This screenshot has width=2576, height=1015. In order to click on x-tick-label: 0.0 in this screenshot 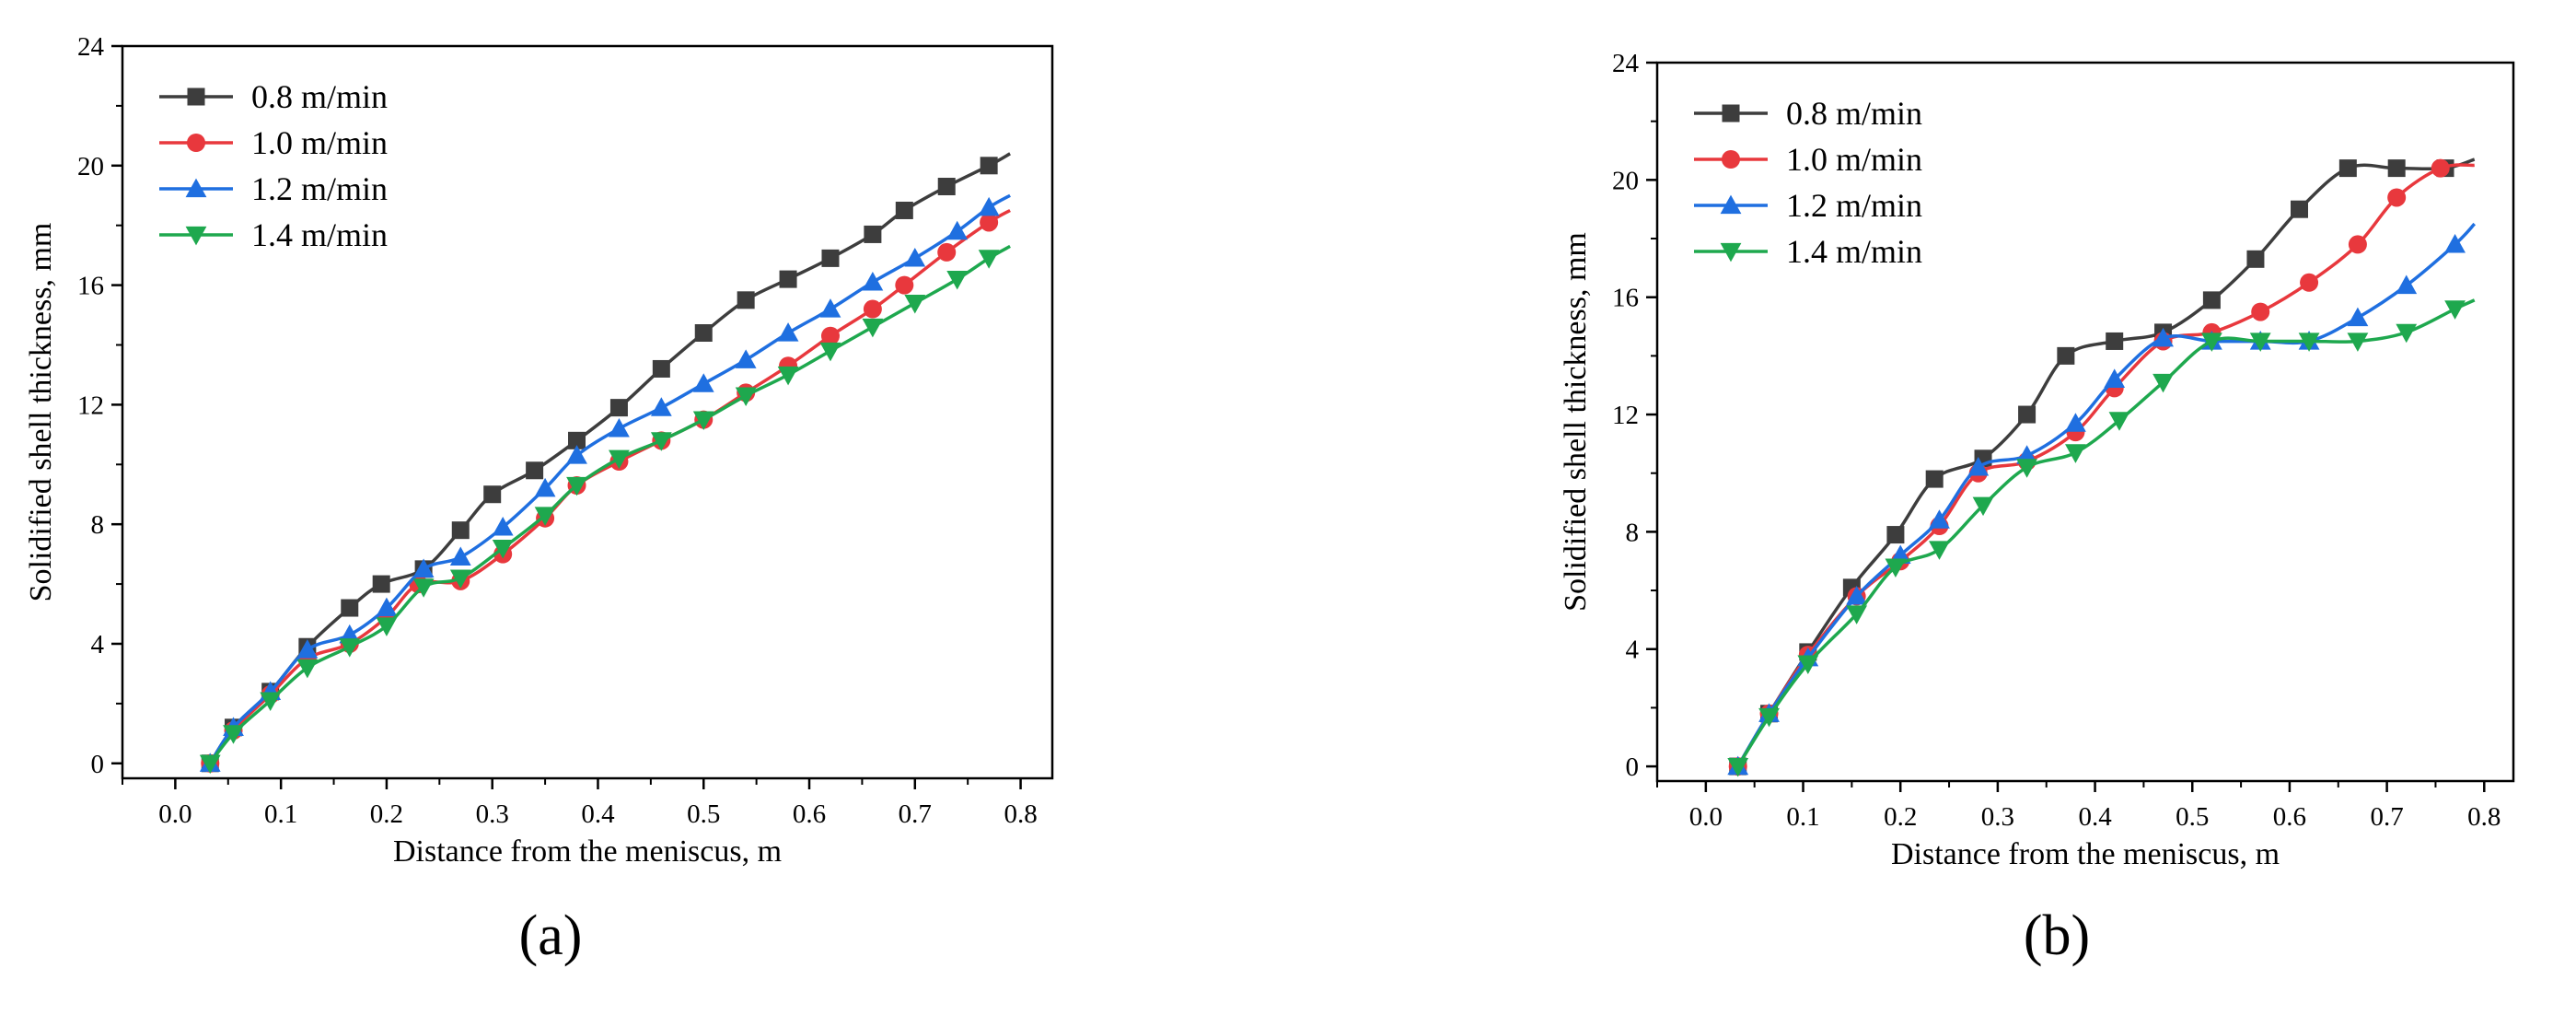, I will do `click(1706, 817)`.